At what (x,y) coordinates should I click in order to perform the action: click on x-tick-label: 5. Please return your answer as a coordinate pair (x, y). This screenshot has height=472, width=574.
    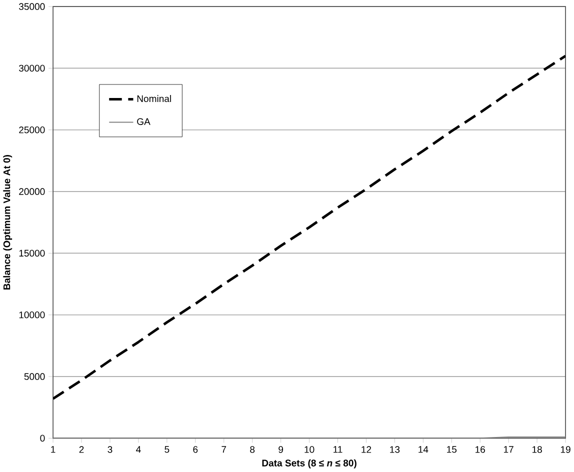
    Looking at the image, I should click on (167, 450).